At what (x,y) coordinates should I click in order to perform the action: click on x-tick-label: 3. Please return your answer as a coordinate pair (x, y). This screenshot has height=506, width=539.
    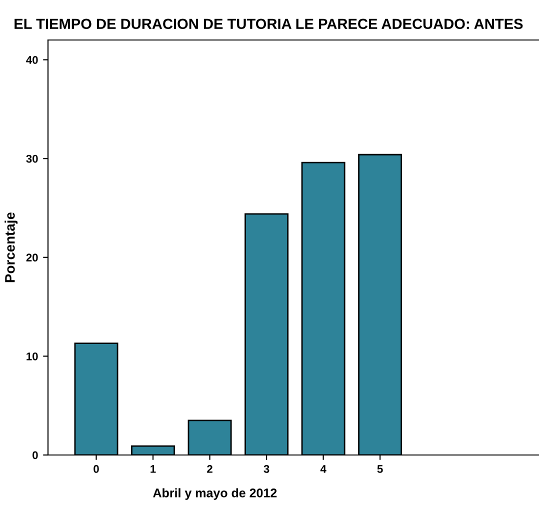
    Looking at the image, I should click on (267, 469).